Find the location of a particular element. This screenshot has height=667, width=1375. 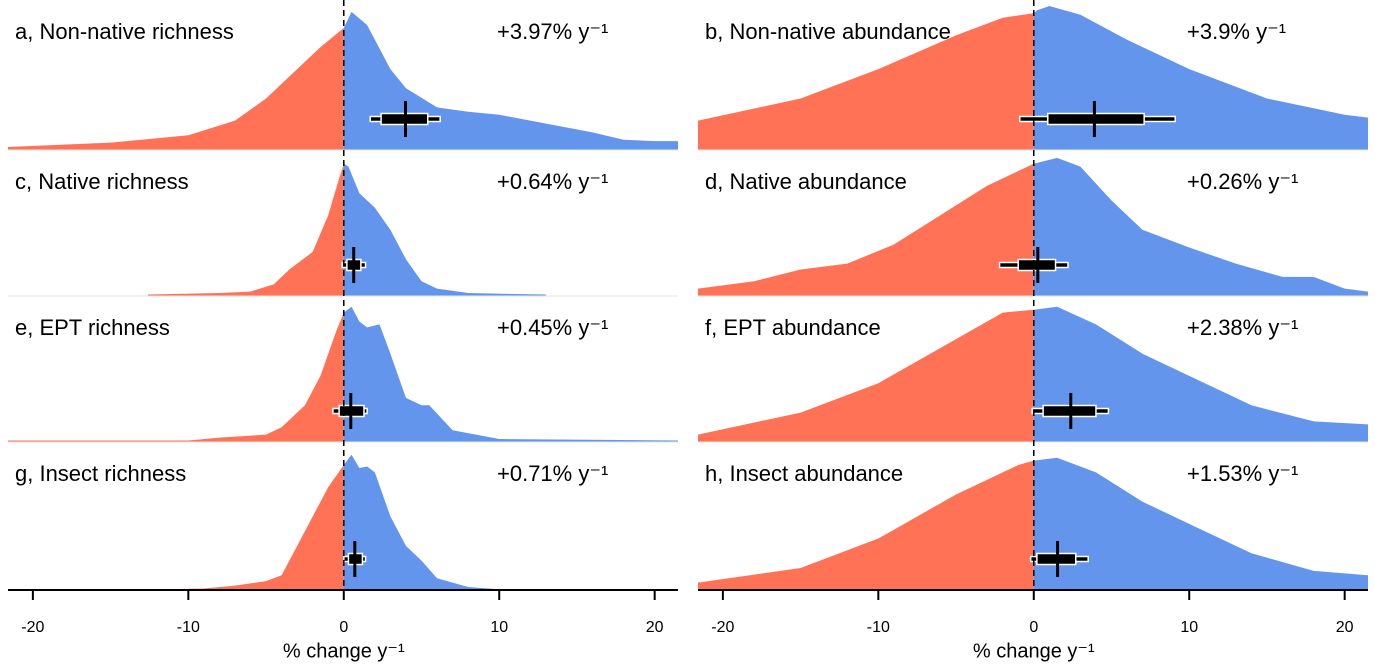

panel-title: g, Insect richness is located at coordinates (100, 473).